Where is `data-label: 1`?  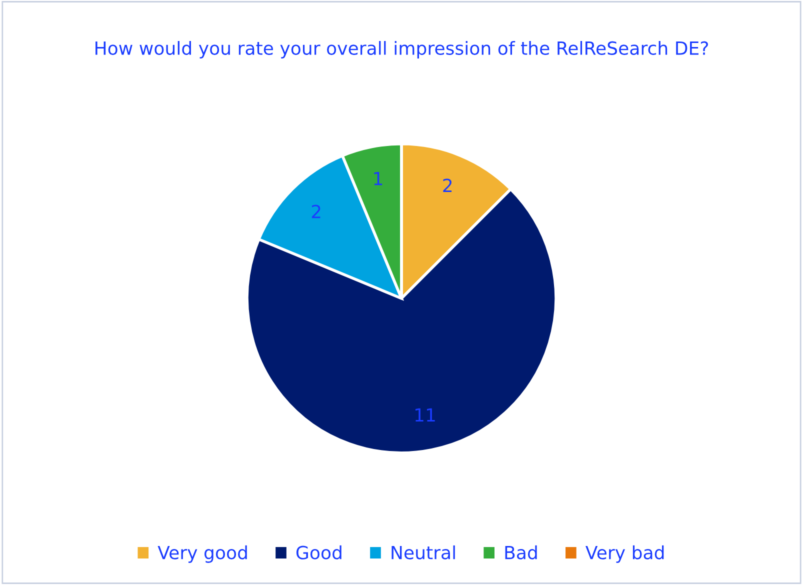
data-label: 1 is located at coordinates (378, 179).